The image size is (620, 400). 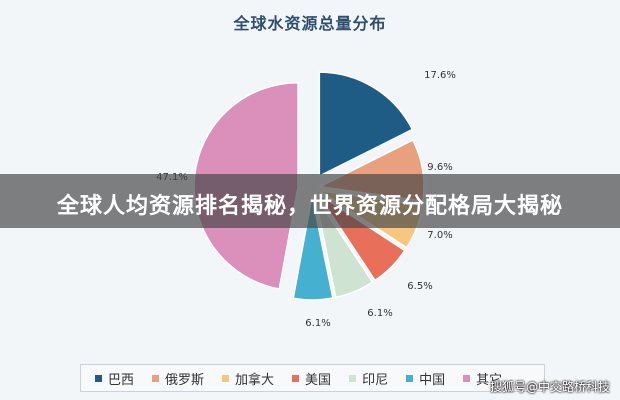 I want to click on data-label-加拿大: 7.0%, so click(x=439, y=235).